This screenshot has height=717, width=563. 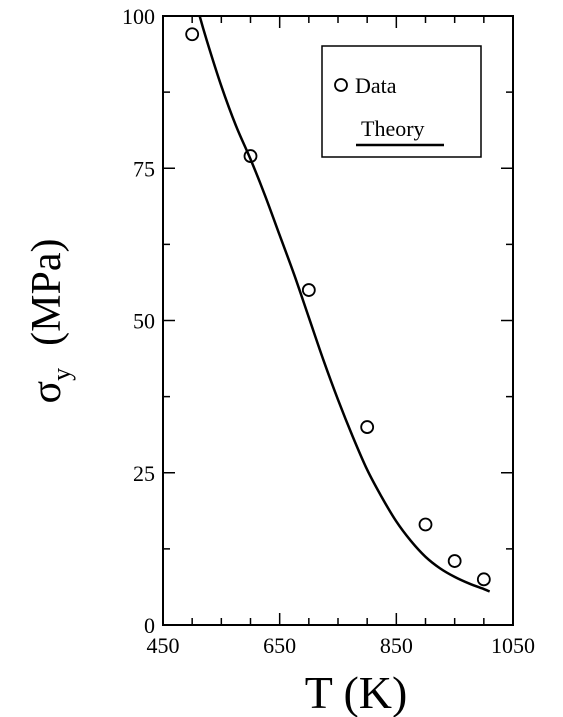 What do you see at coordinates (47, 392) in the screenshot?
I see `y-axis-symbol: σ` at bounding box center [47, 392].